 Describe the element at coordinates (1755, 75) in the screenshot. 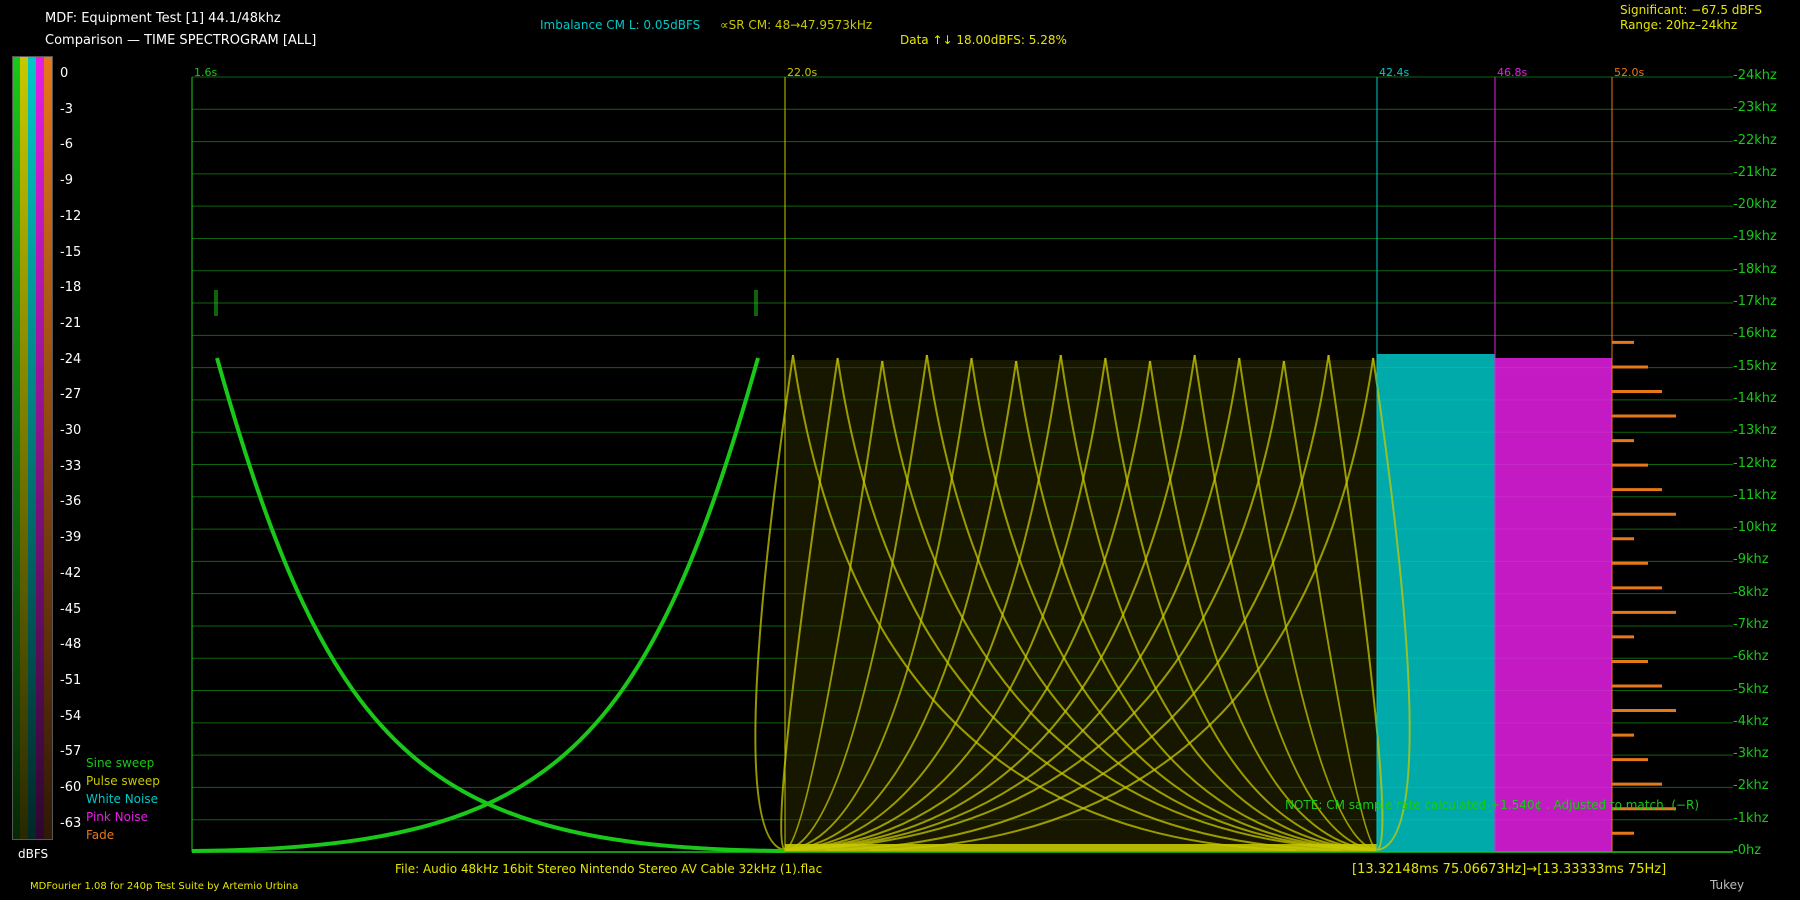

I see `frequency-label: -24khz` at that location.